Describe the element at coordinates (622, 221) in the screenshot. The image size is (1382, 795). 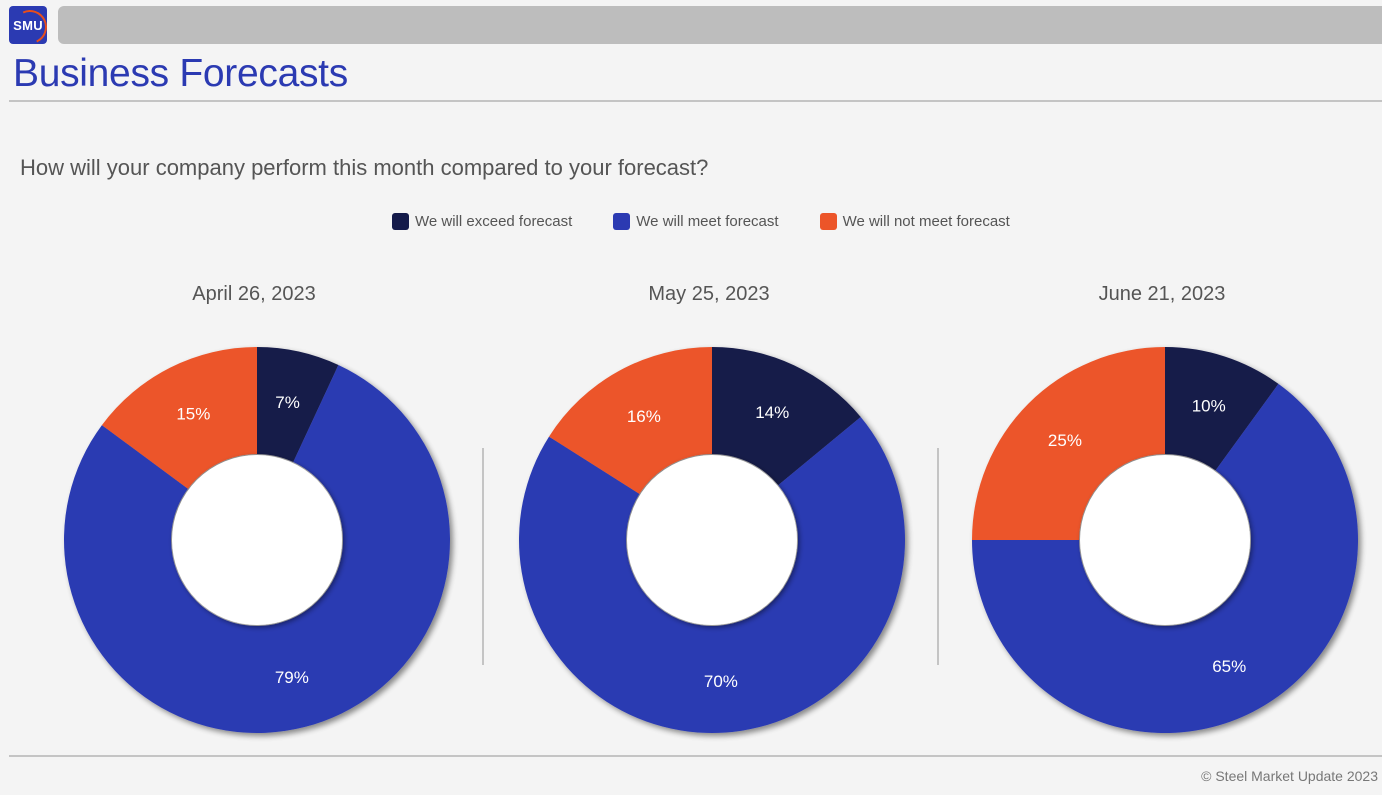
I see `legend-swatch-meet` at that location.